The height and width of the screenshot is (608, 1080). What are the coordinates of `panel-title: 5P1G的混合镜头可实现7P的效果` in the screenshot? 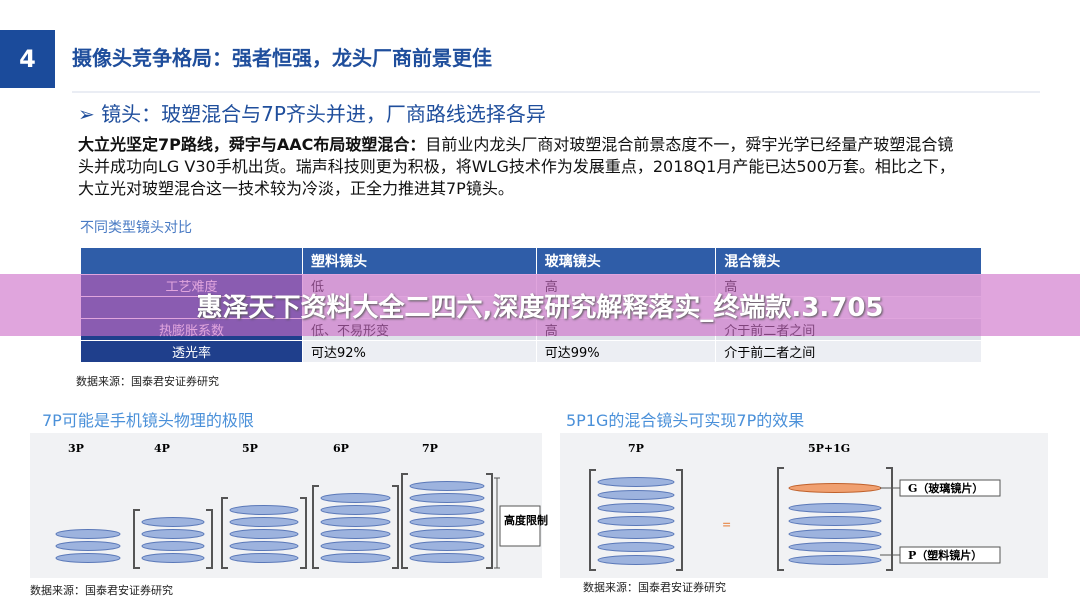 It's located at (685, 420).